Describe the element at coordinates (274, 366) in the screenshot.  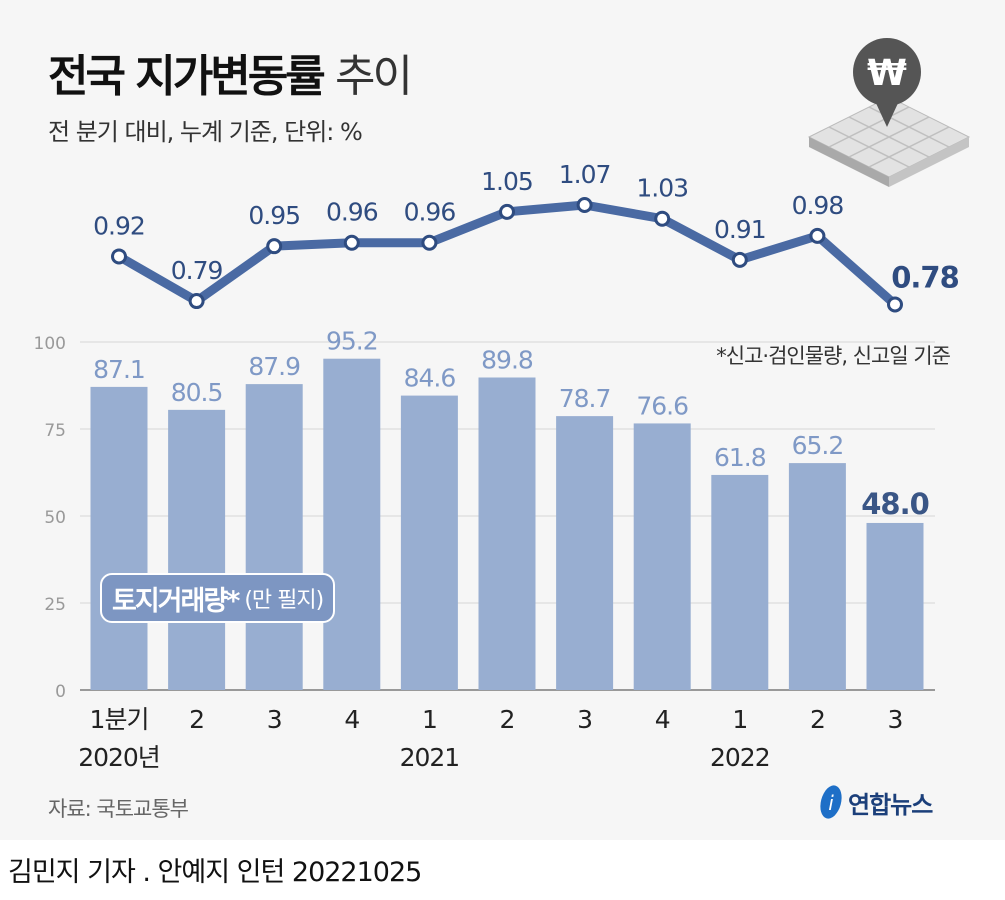
I see `bar-value-label: 87.9` at that location.